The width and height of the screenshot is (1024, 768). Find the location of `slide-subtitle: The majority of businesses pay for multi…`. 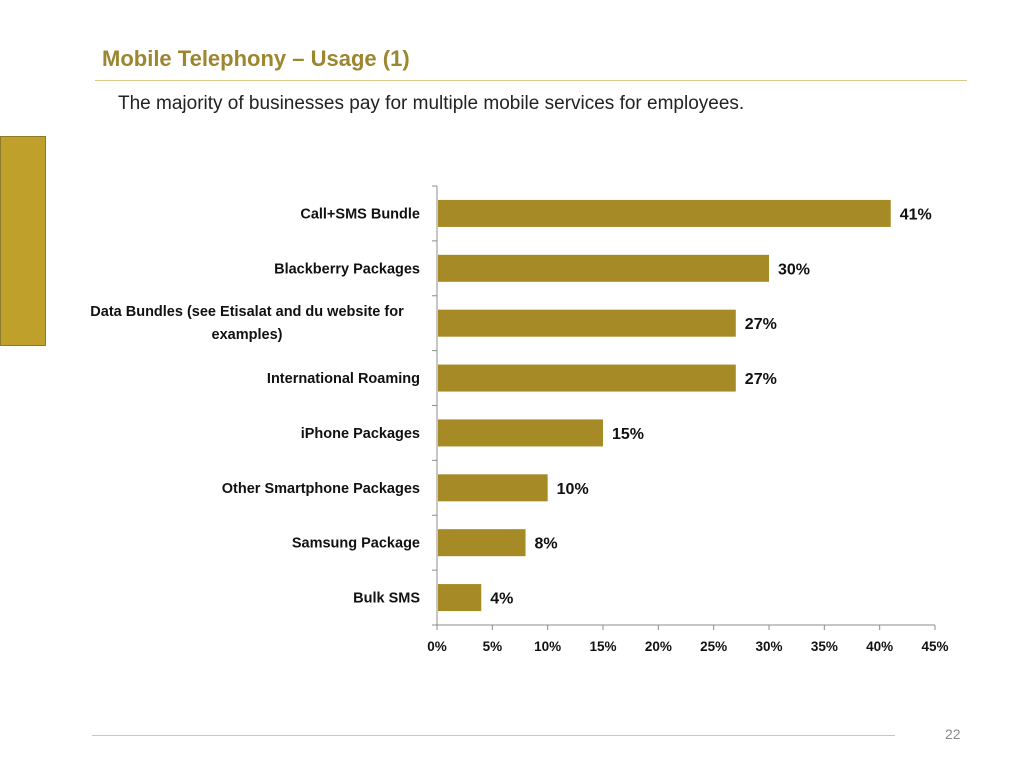

slide-subtitle: The majority of businesses pay for multi… is located at coordinates (431, 103).